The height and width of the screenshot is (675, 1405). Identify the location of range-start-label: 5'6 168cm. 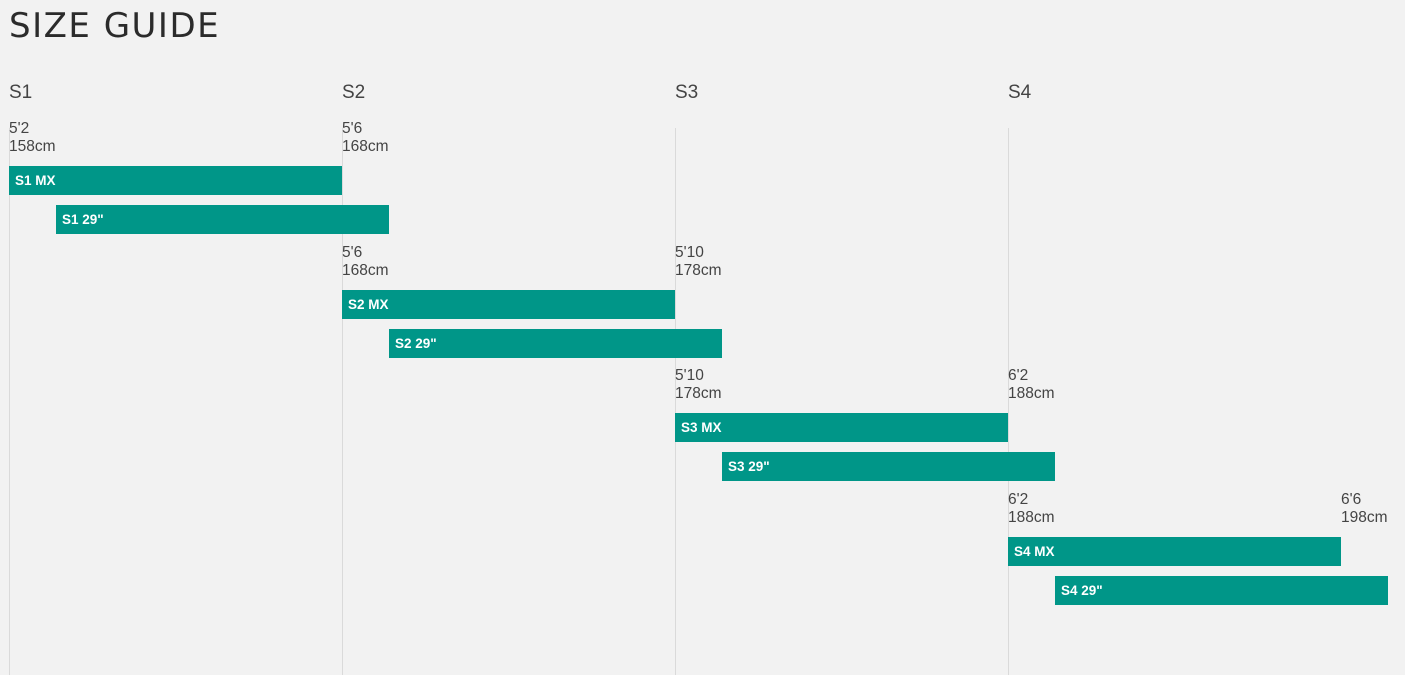
(365, 262).